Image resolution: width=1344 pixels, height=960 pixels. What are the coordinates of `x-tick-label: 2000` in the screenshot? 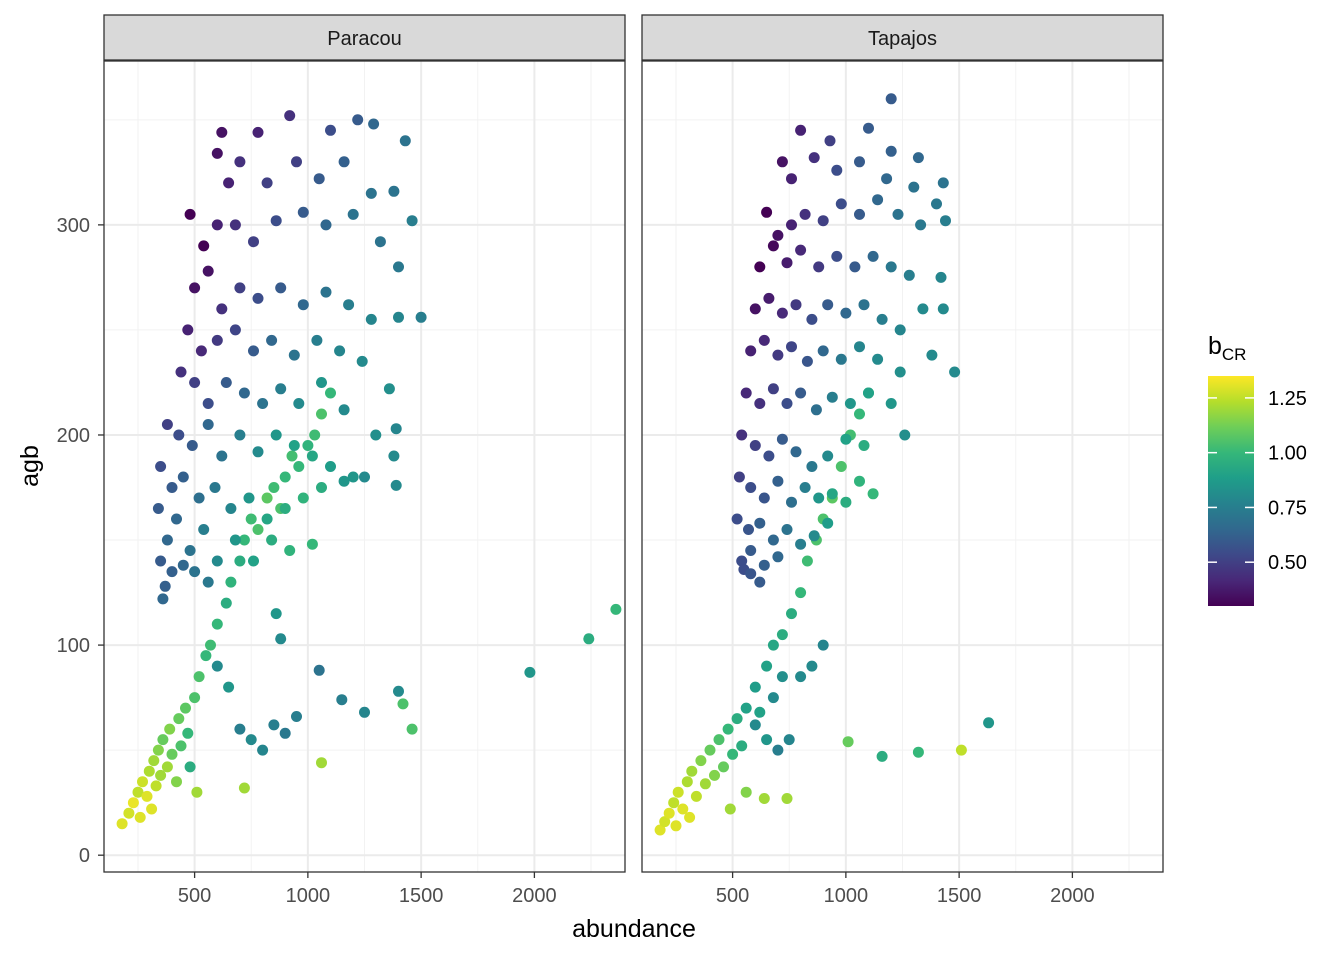 It's located at (1072, 896).